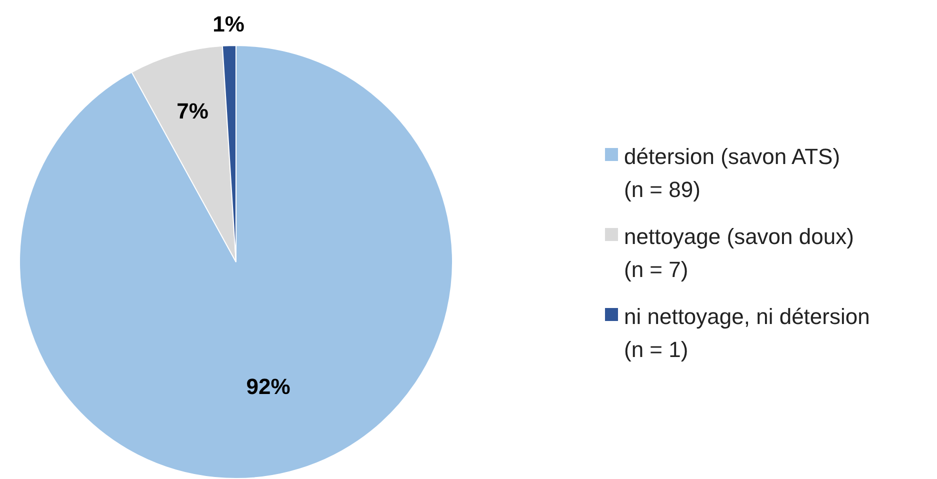  What do you see at coordinates (228, 24) in the screenshot?
I see `data-label: 1%` at bounding box center [228, 24].